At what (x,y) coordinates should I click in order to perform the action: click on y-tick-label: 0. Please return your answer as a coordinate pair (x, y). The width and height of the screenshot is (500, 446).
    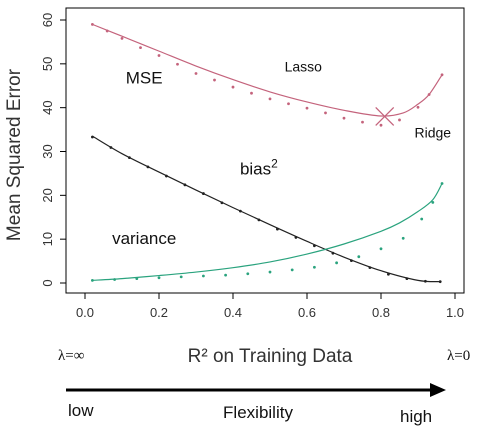
    Looking at the image, I should click on (47, 282).